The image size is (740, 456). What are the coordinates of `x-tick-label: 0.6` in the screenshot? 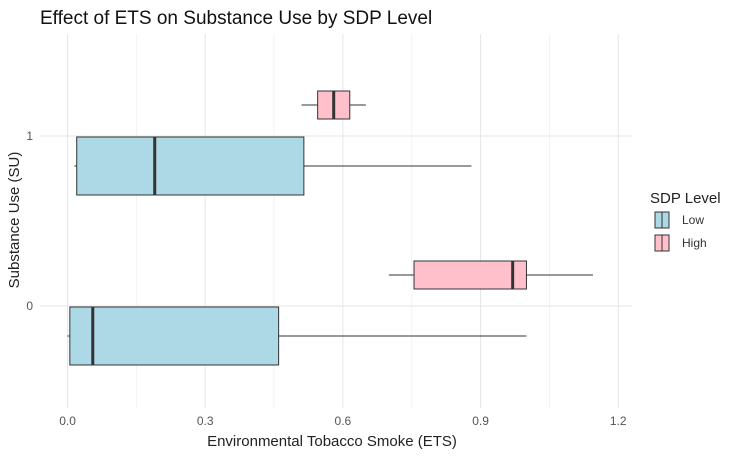 It's located at (343, 421).